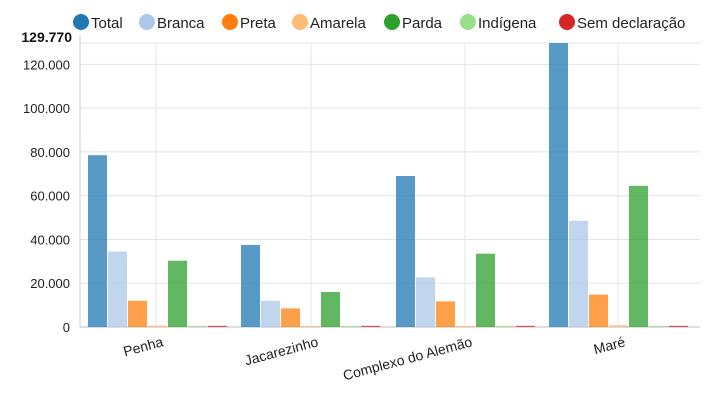 This screenshot has height=415, width=713. Describe the element at coordinates (422, 23) in the screenshot. I see `legend-label: Parda` at that location.